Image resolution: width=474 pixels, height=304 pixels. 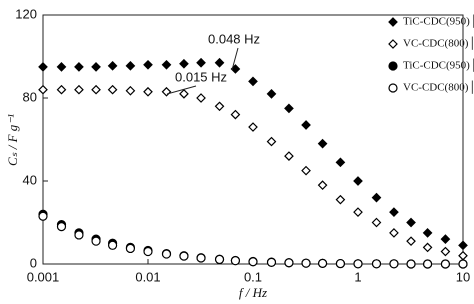 I want to click on x-tick-label: 0.1, so click(x=253, y=276).